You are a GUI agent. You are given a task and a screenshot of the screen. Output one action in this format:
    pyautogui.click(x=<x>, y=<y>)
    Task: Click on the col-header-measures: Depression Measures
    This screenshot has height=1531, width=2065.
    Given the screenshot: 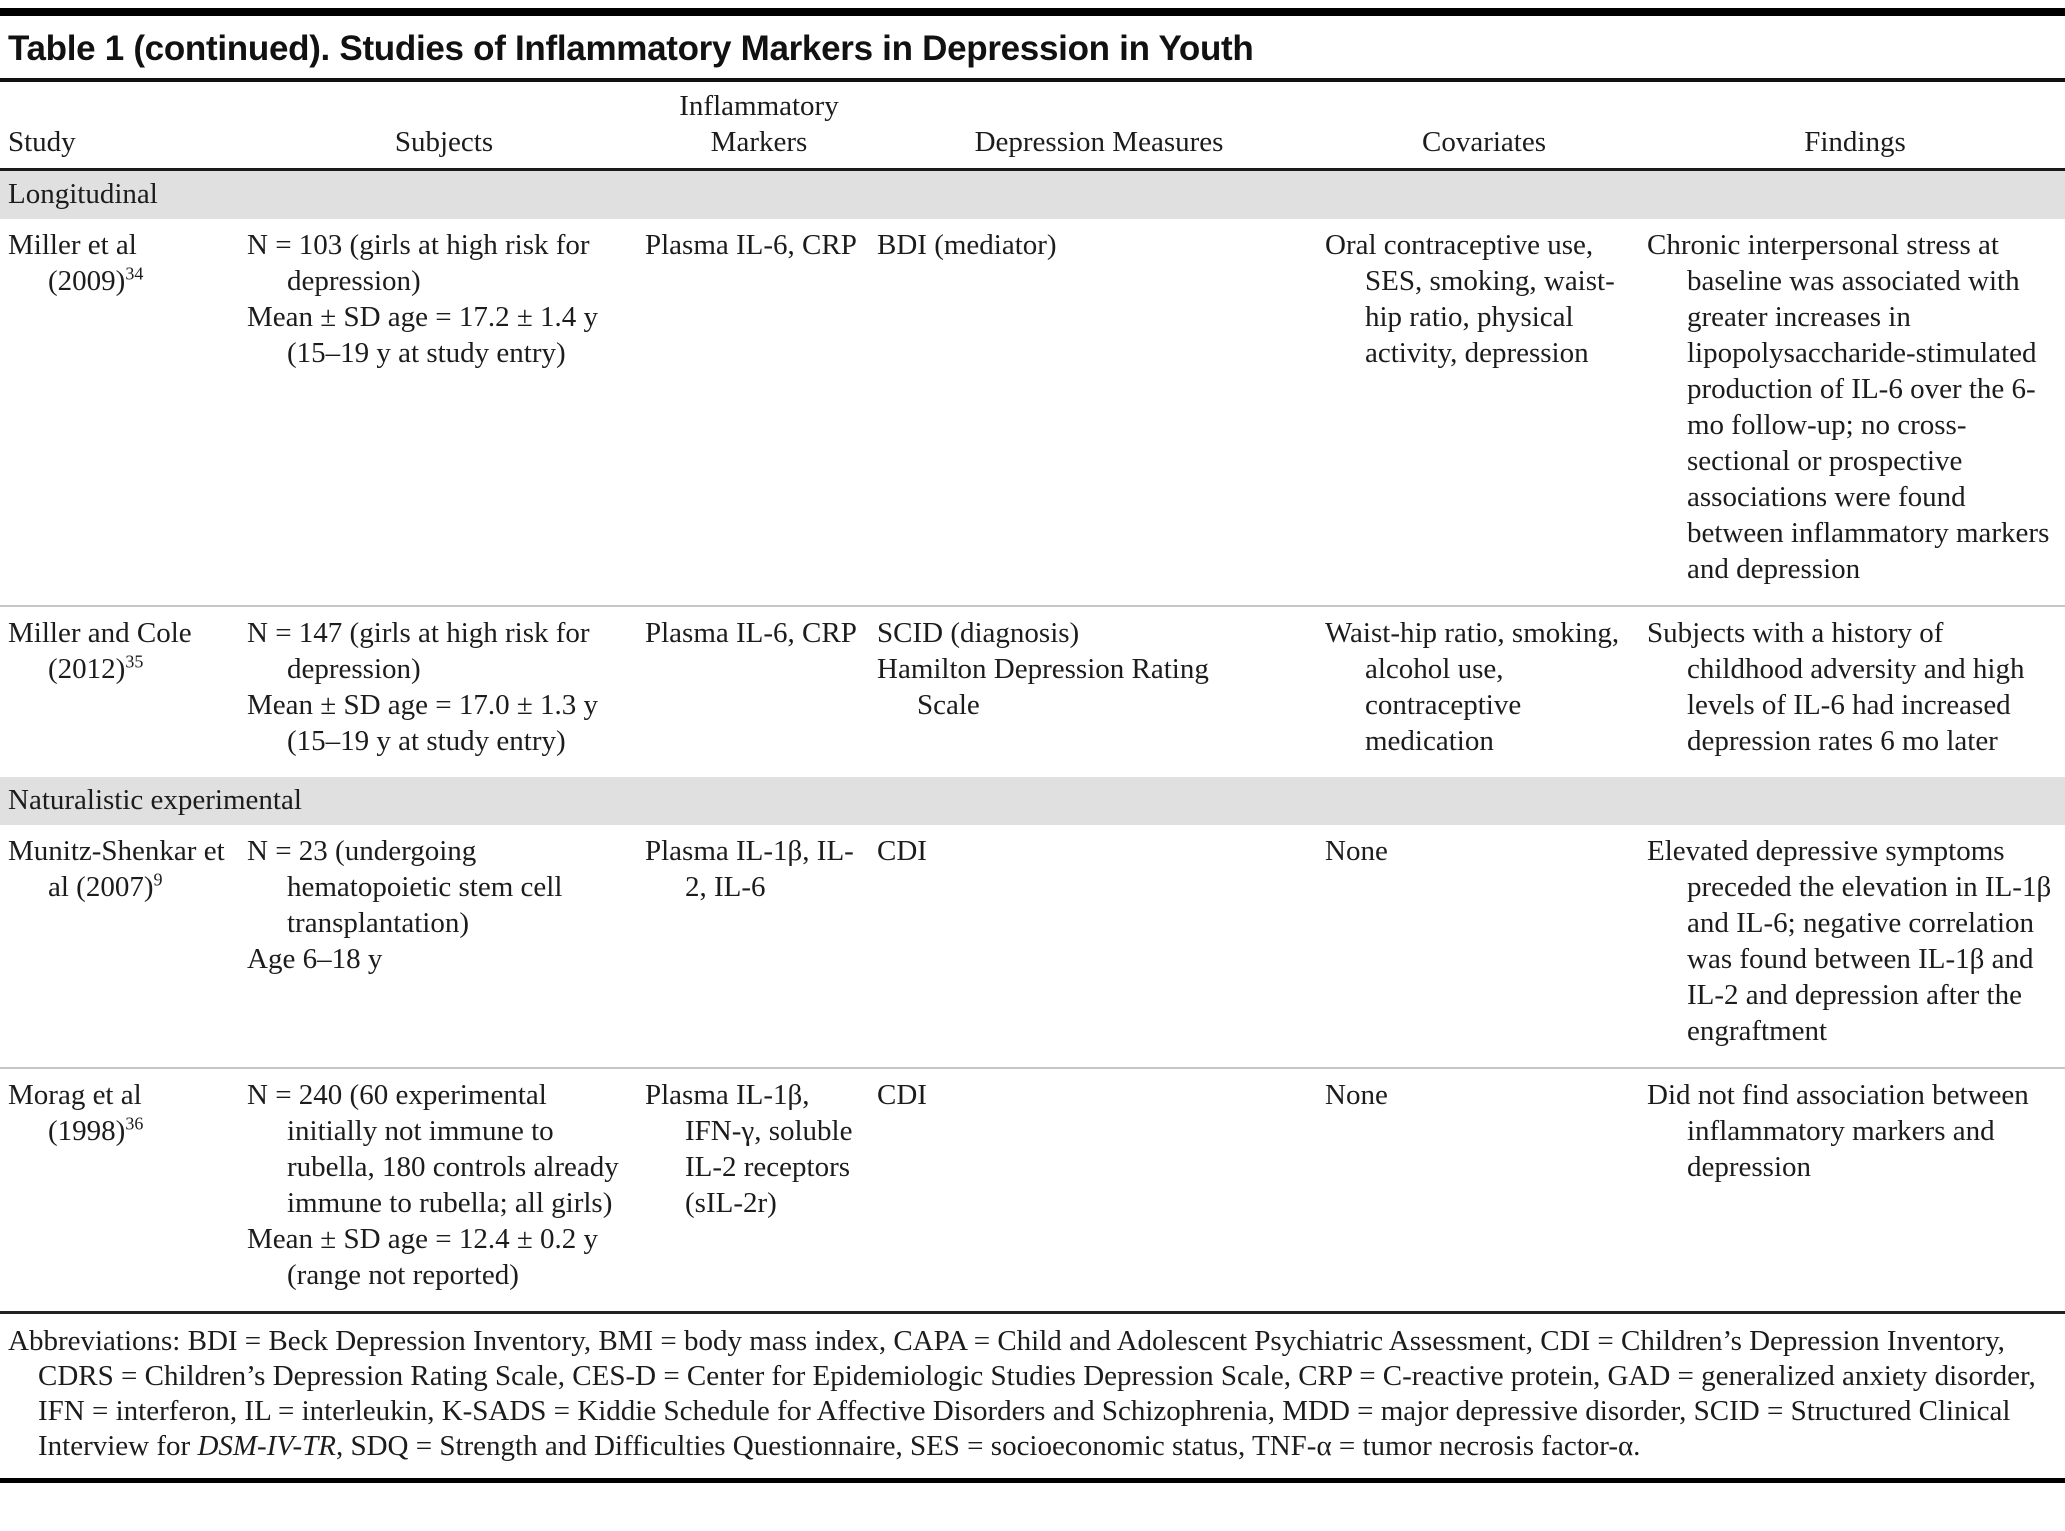 What is the action you would take?
    pyautogui.click(x=1099, y=142)
    